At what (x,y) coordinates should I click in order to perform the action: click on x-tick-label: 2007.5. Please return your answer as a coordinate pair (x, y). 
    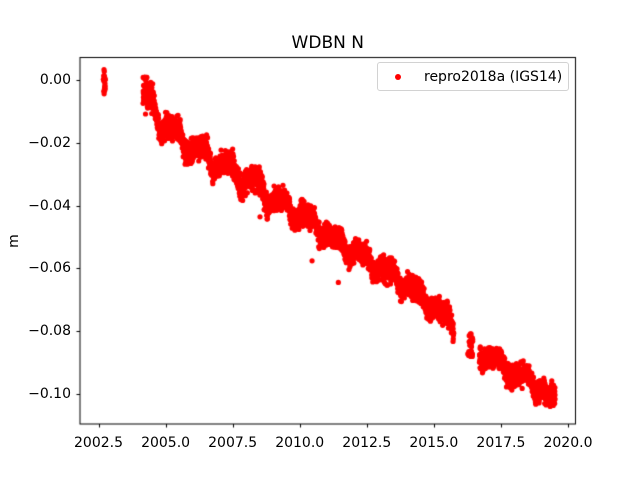
    Looking at the image, I should click on (233, 443).